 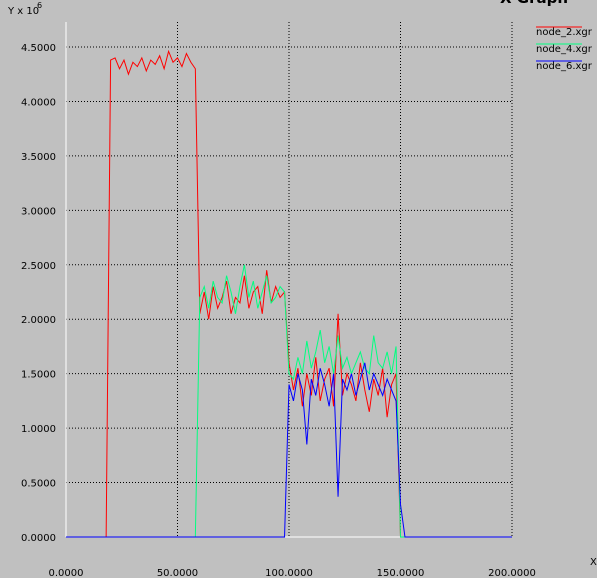 I want to click on y-tick-label: 0.5000, so click(x=38, y=484).